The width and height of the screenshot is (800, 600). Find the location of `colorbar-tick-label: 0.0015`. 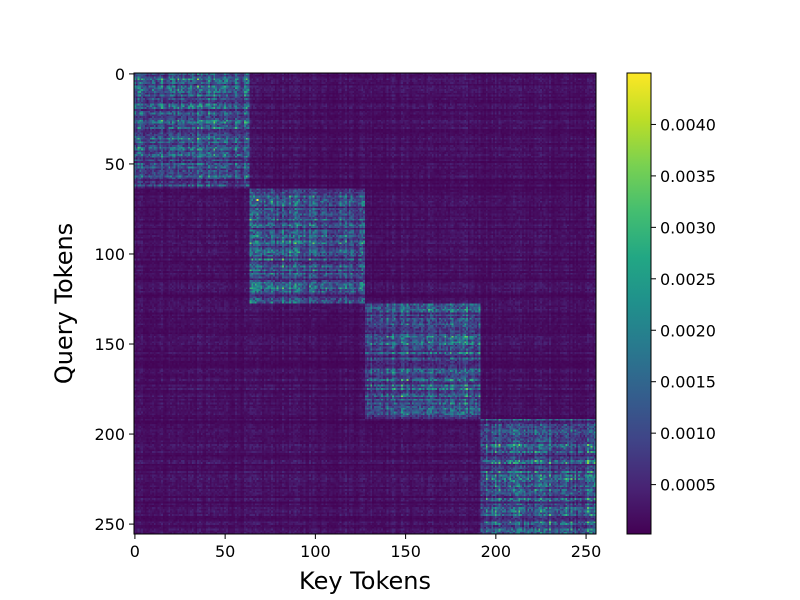

colorbar-tick-label: 0.0015 is located at coordinates (688, 382).